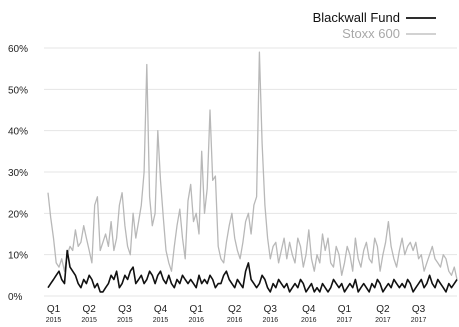 Image resolution: width=459 pixels, height=327 pixels. Describe the element at coordinates (356, 17) in the screenshot. I see `legend-label: Blackwall Fund` at that location.